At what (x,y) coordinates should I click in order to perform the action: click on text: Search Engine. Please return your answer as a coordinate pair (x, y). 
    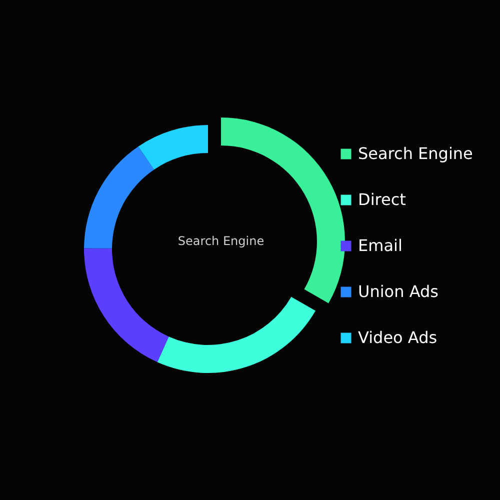
    Looking at the image, I should click on (221, 241).